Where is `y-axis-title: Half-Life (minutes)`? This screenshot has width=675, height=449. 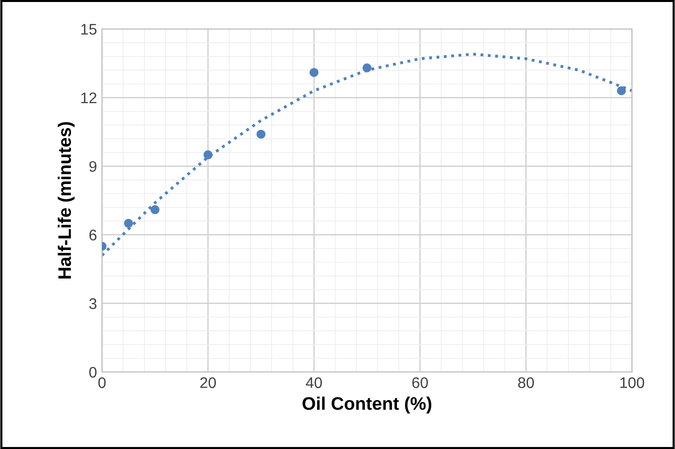
y-axis-title: Half-Life (minutes) is located at coordinates (66, 200).